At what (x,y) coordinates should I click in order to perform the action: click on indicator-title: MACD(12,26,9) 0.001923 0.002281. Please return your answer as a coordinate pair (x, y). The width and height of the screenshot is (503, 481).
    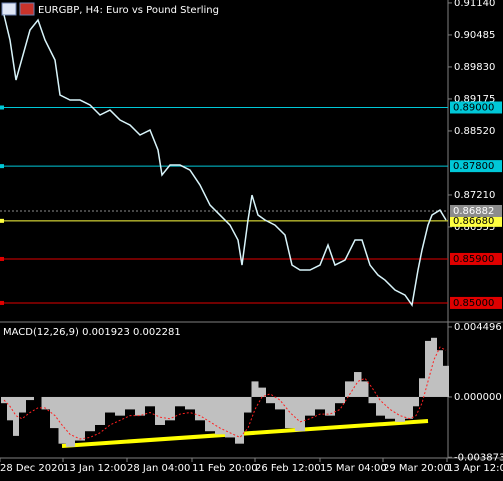
    Looking at the image, I should click on (92, 332).